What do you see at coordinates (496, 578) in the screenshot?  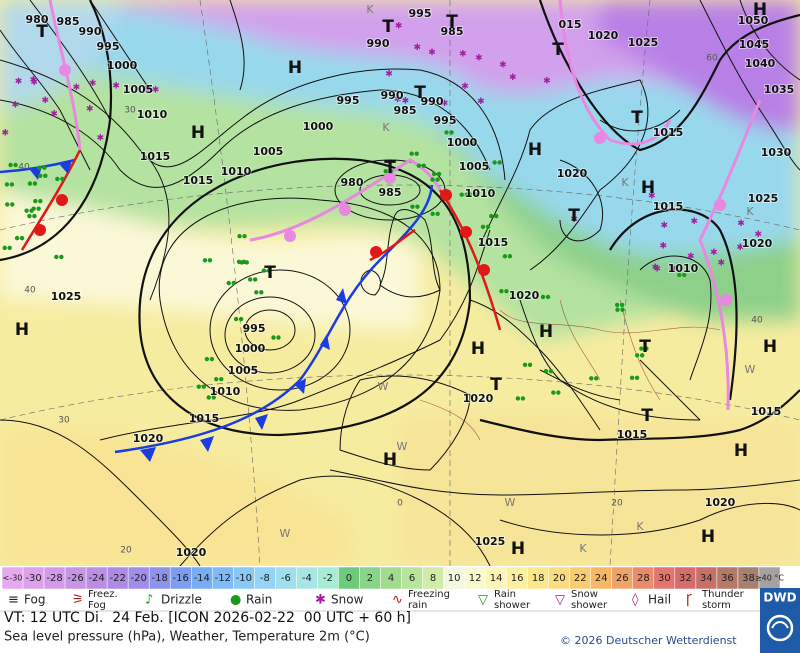 I see `scale-label: 14` at bounding box center [496, 578].